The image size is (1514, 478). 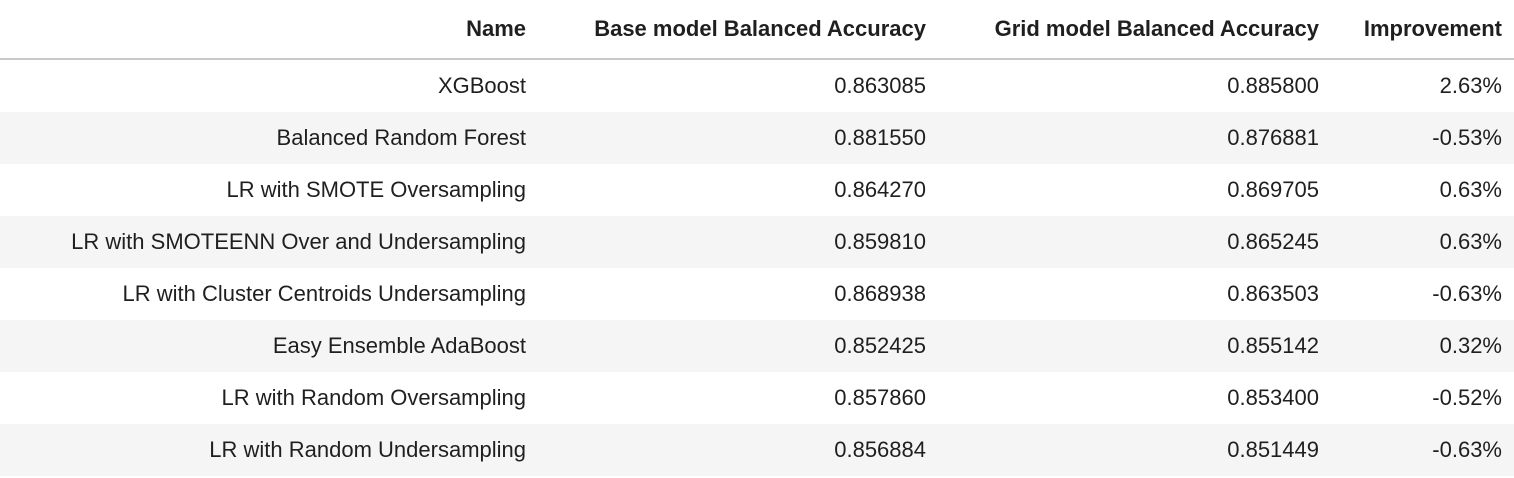 What do you see at coordinates (1134, 450) in the screenshot?
I see `cell-grid-accuracy: 0.851449` at bounding box center [1134, 450].